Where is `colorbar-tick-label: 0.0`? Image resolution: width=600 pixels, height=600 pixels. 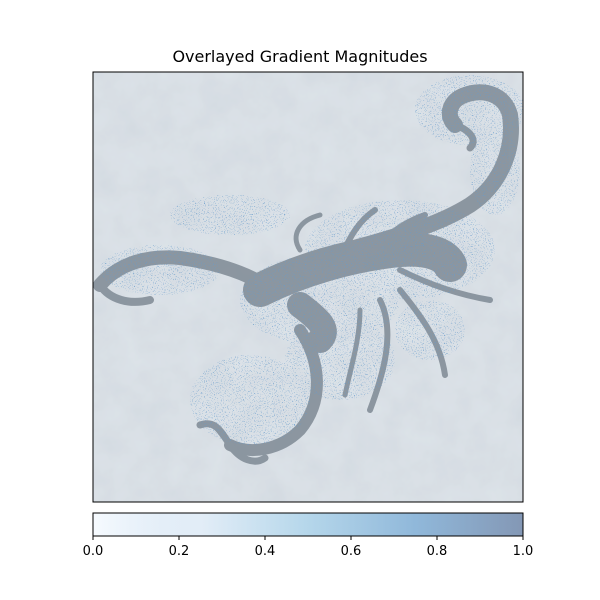 colorbar-tick-label: 0.0 is located at coordinates (93, 551).